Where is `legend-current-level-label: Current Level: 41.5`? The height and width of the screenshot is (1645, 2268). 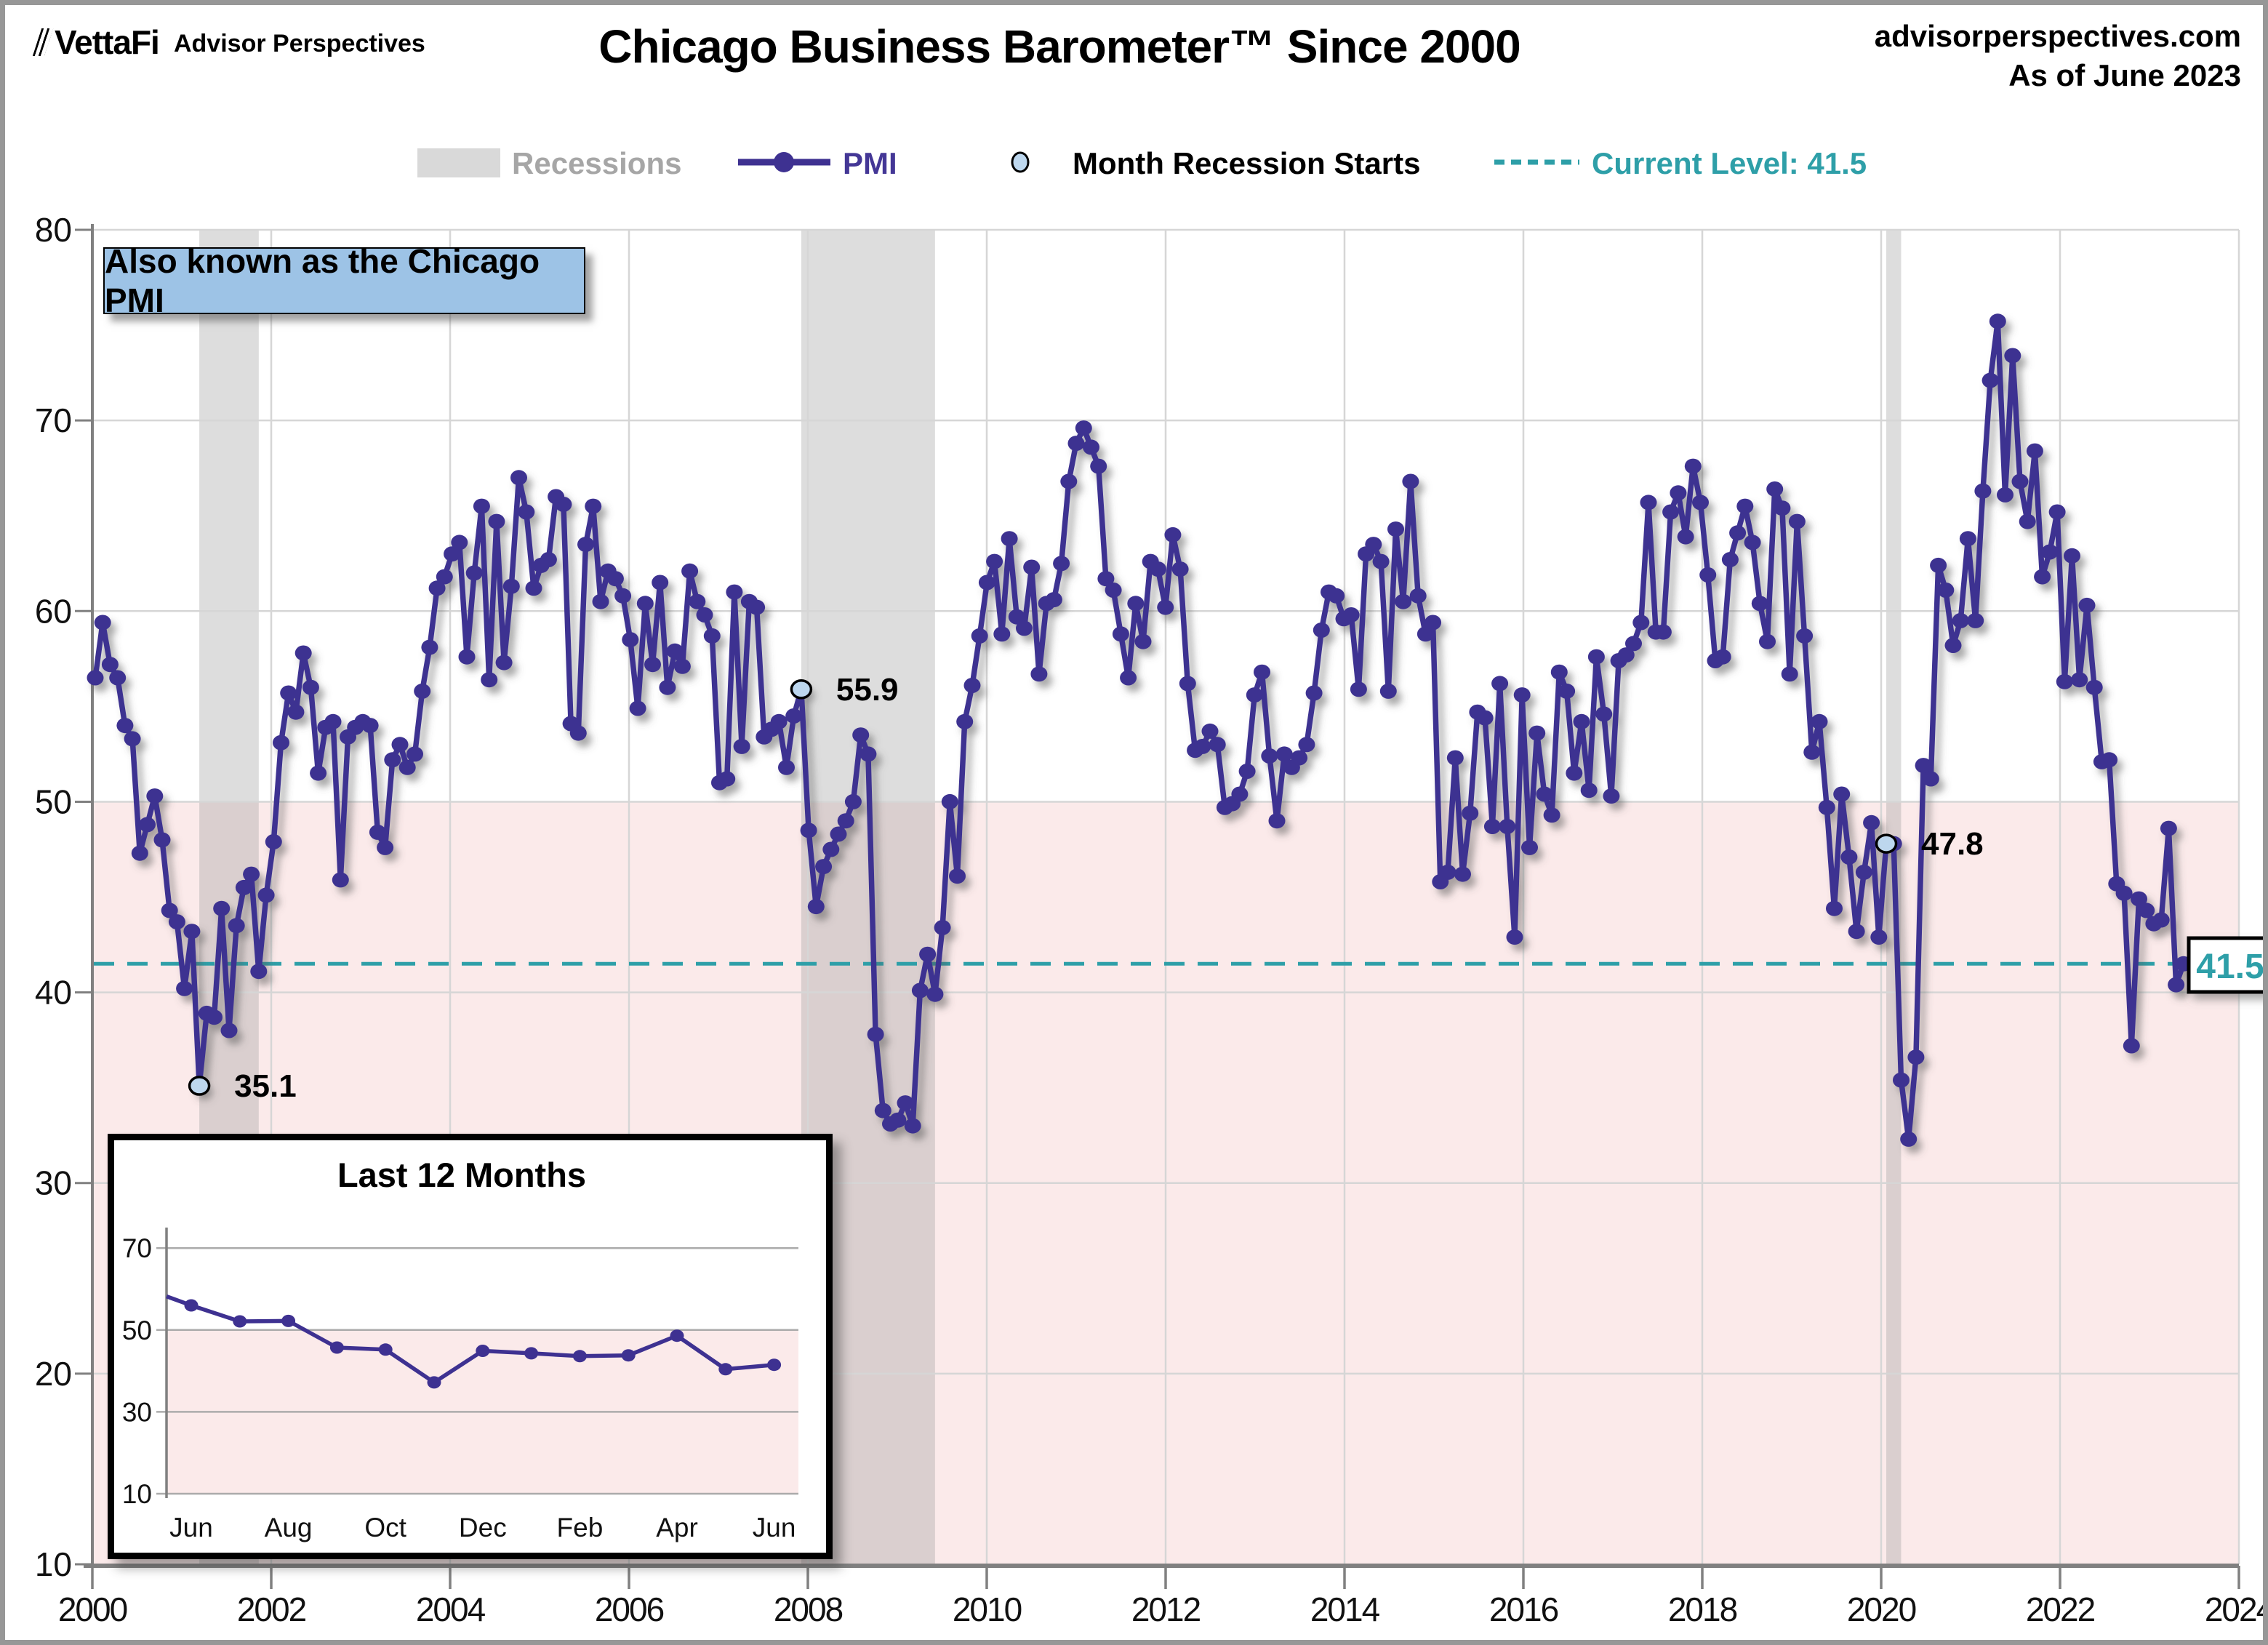
legend-current-level-label: Current Level: 41.5 is located at coordinates (1729, 163).